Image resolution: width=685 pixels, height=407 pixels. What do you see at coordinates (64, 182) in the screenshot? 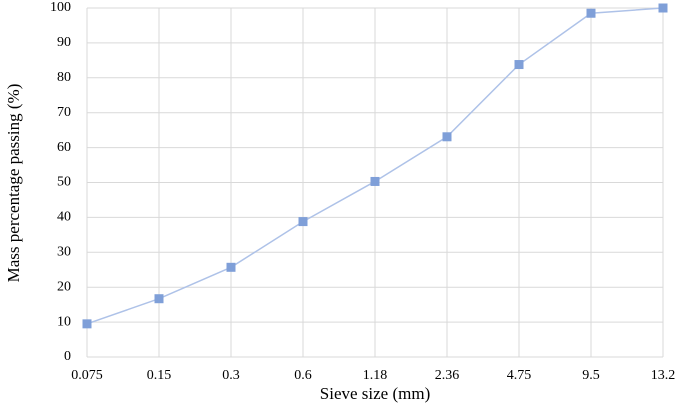
I see `y-tick-label: 50` at bounding box center [64, 182].